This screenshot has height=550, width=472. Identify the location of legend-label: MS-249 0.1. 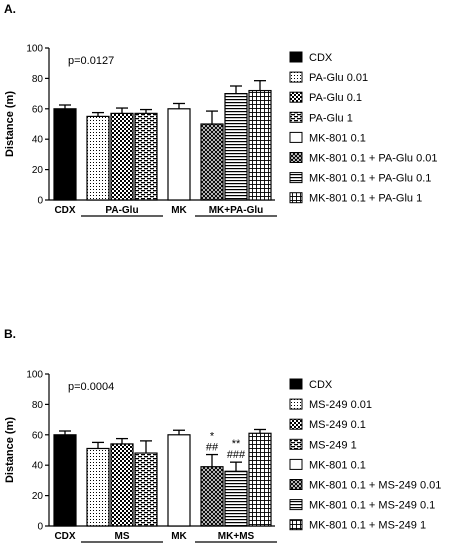
(337, 425).